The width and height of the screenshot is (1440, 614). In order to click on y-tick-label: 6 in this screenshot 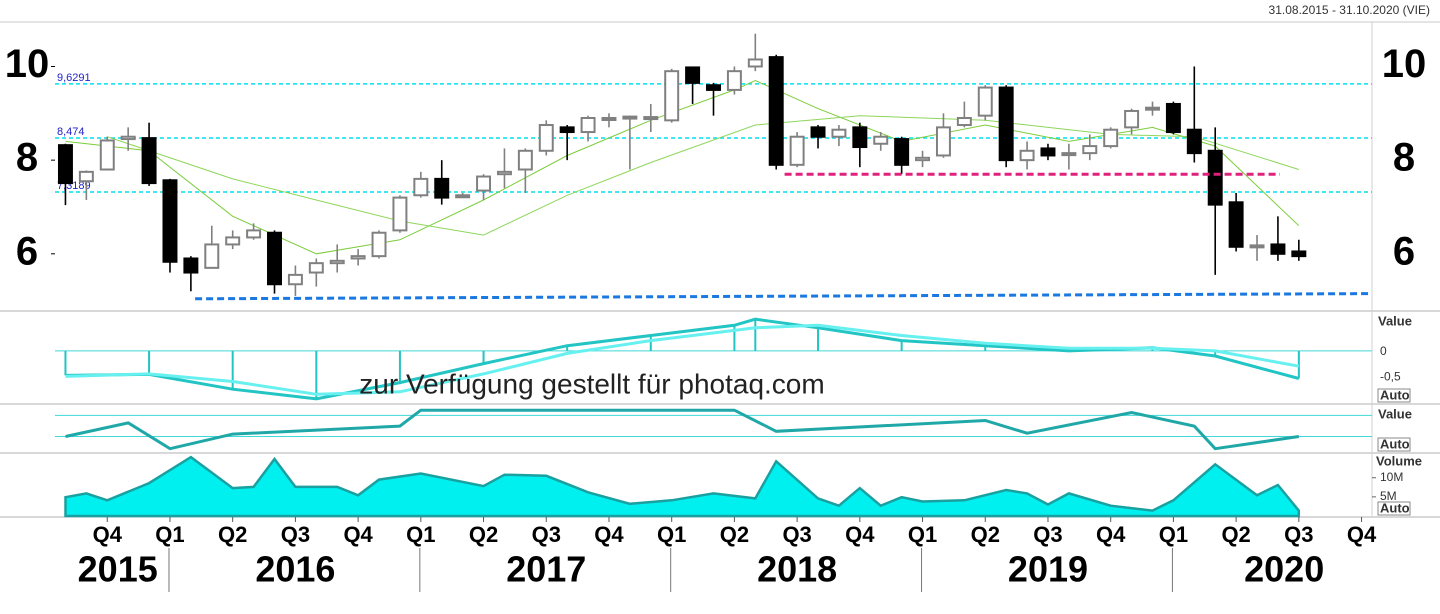, I will do `click(1404, 251)`.